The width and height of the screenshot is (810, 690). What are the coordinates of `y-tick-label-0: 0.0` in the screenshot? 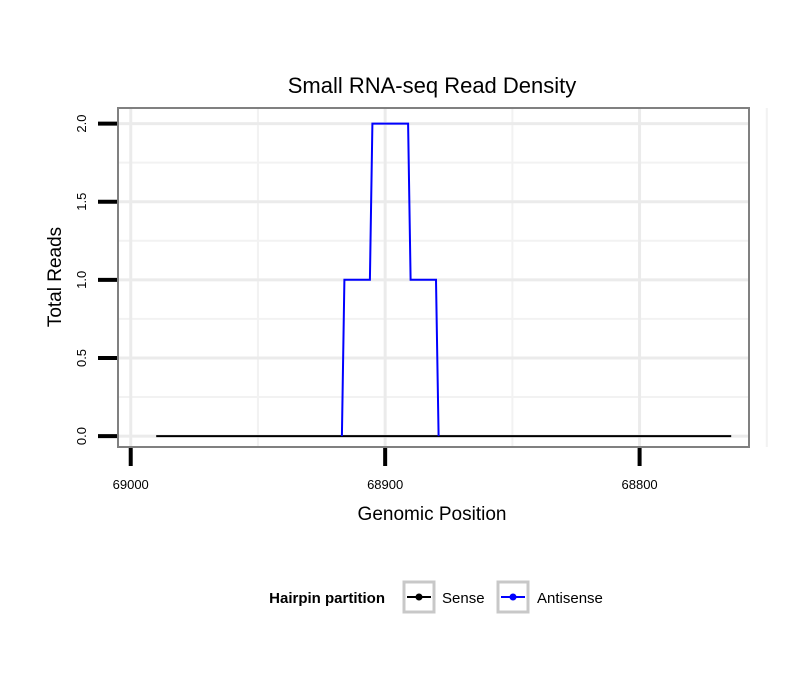 It's located at (81, 436).